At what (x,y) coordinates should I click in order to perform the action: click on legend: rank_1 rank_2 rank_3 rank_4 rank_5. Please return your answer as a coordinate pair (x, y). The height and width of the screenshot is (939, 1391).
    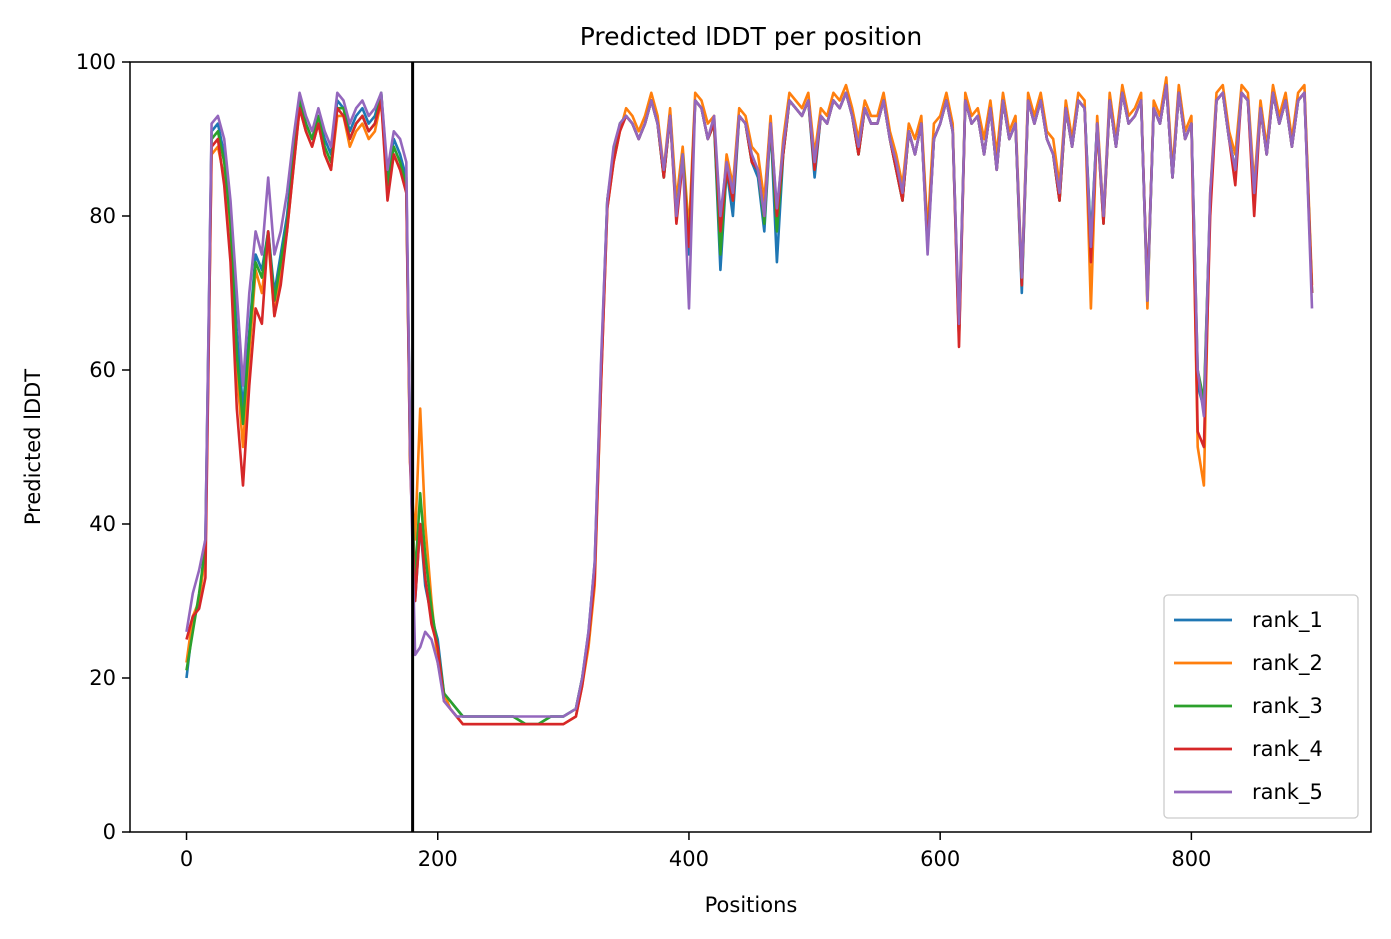
    Looking at the image, I should click on (1261, 706).